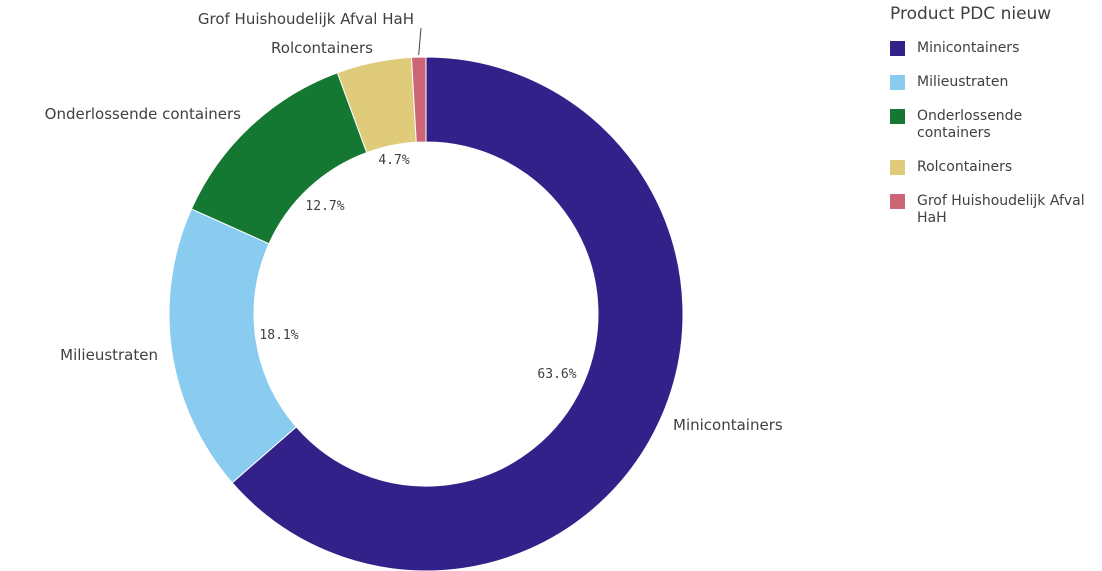 The height and width of the screenshot is (571, 1102). I want to click on legend-item-minicontainers: Minicontainers, so click(995, 48).